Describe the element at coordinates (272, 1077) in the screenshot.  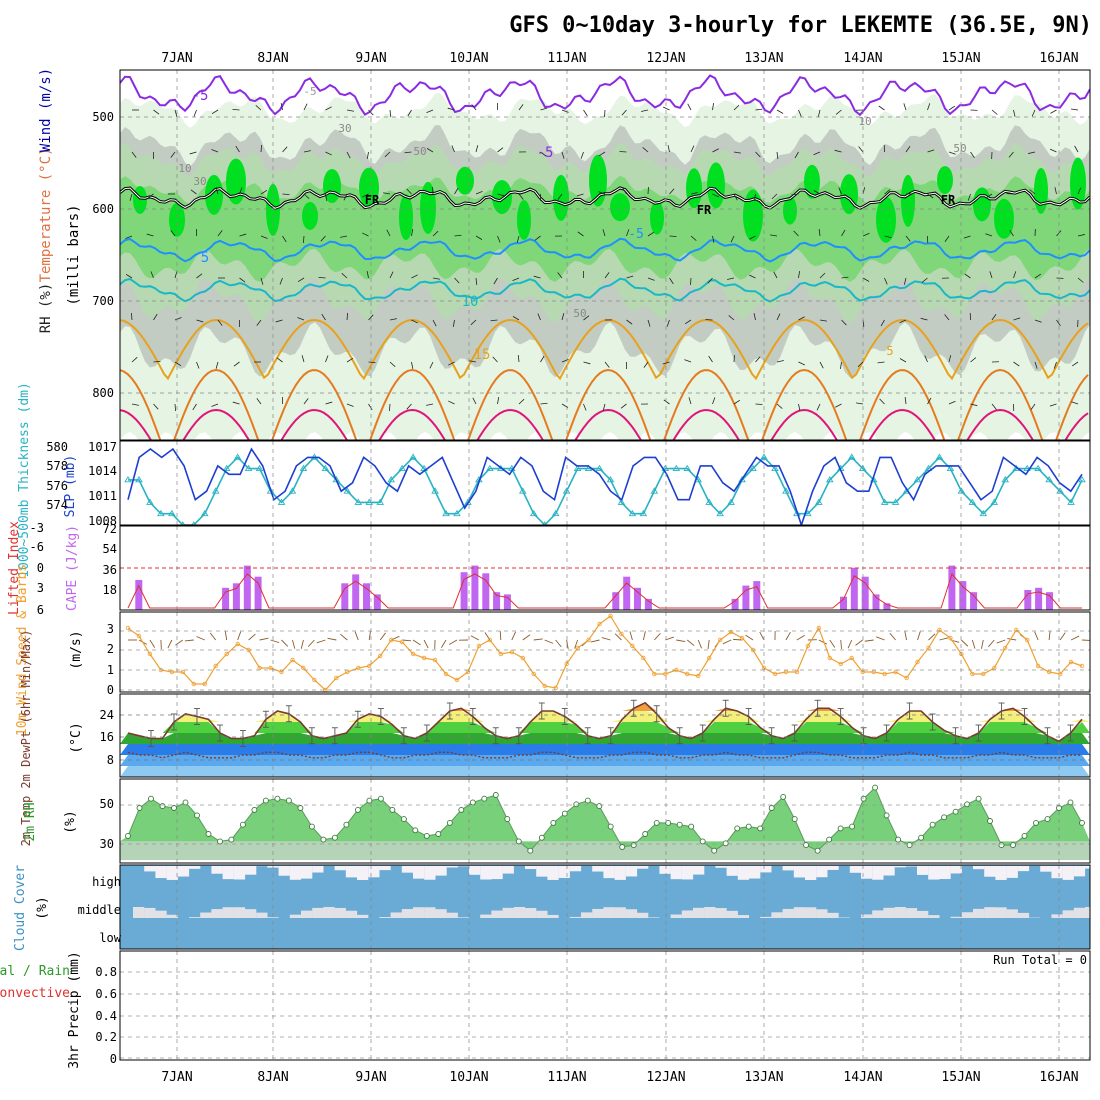
I see `date-label-bottom: 8JAN` at that location.